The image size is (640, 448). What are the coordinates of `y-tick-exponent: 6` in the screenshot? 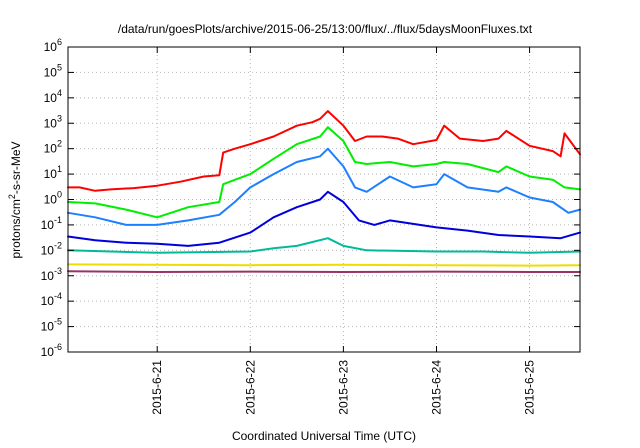 It's located at (59, 42).